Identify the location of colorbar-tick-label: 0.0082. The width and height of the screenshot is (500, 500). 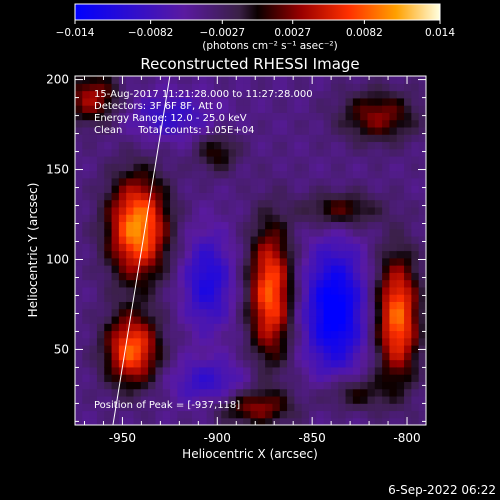
(364, 33).